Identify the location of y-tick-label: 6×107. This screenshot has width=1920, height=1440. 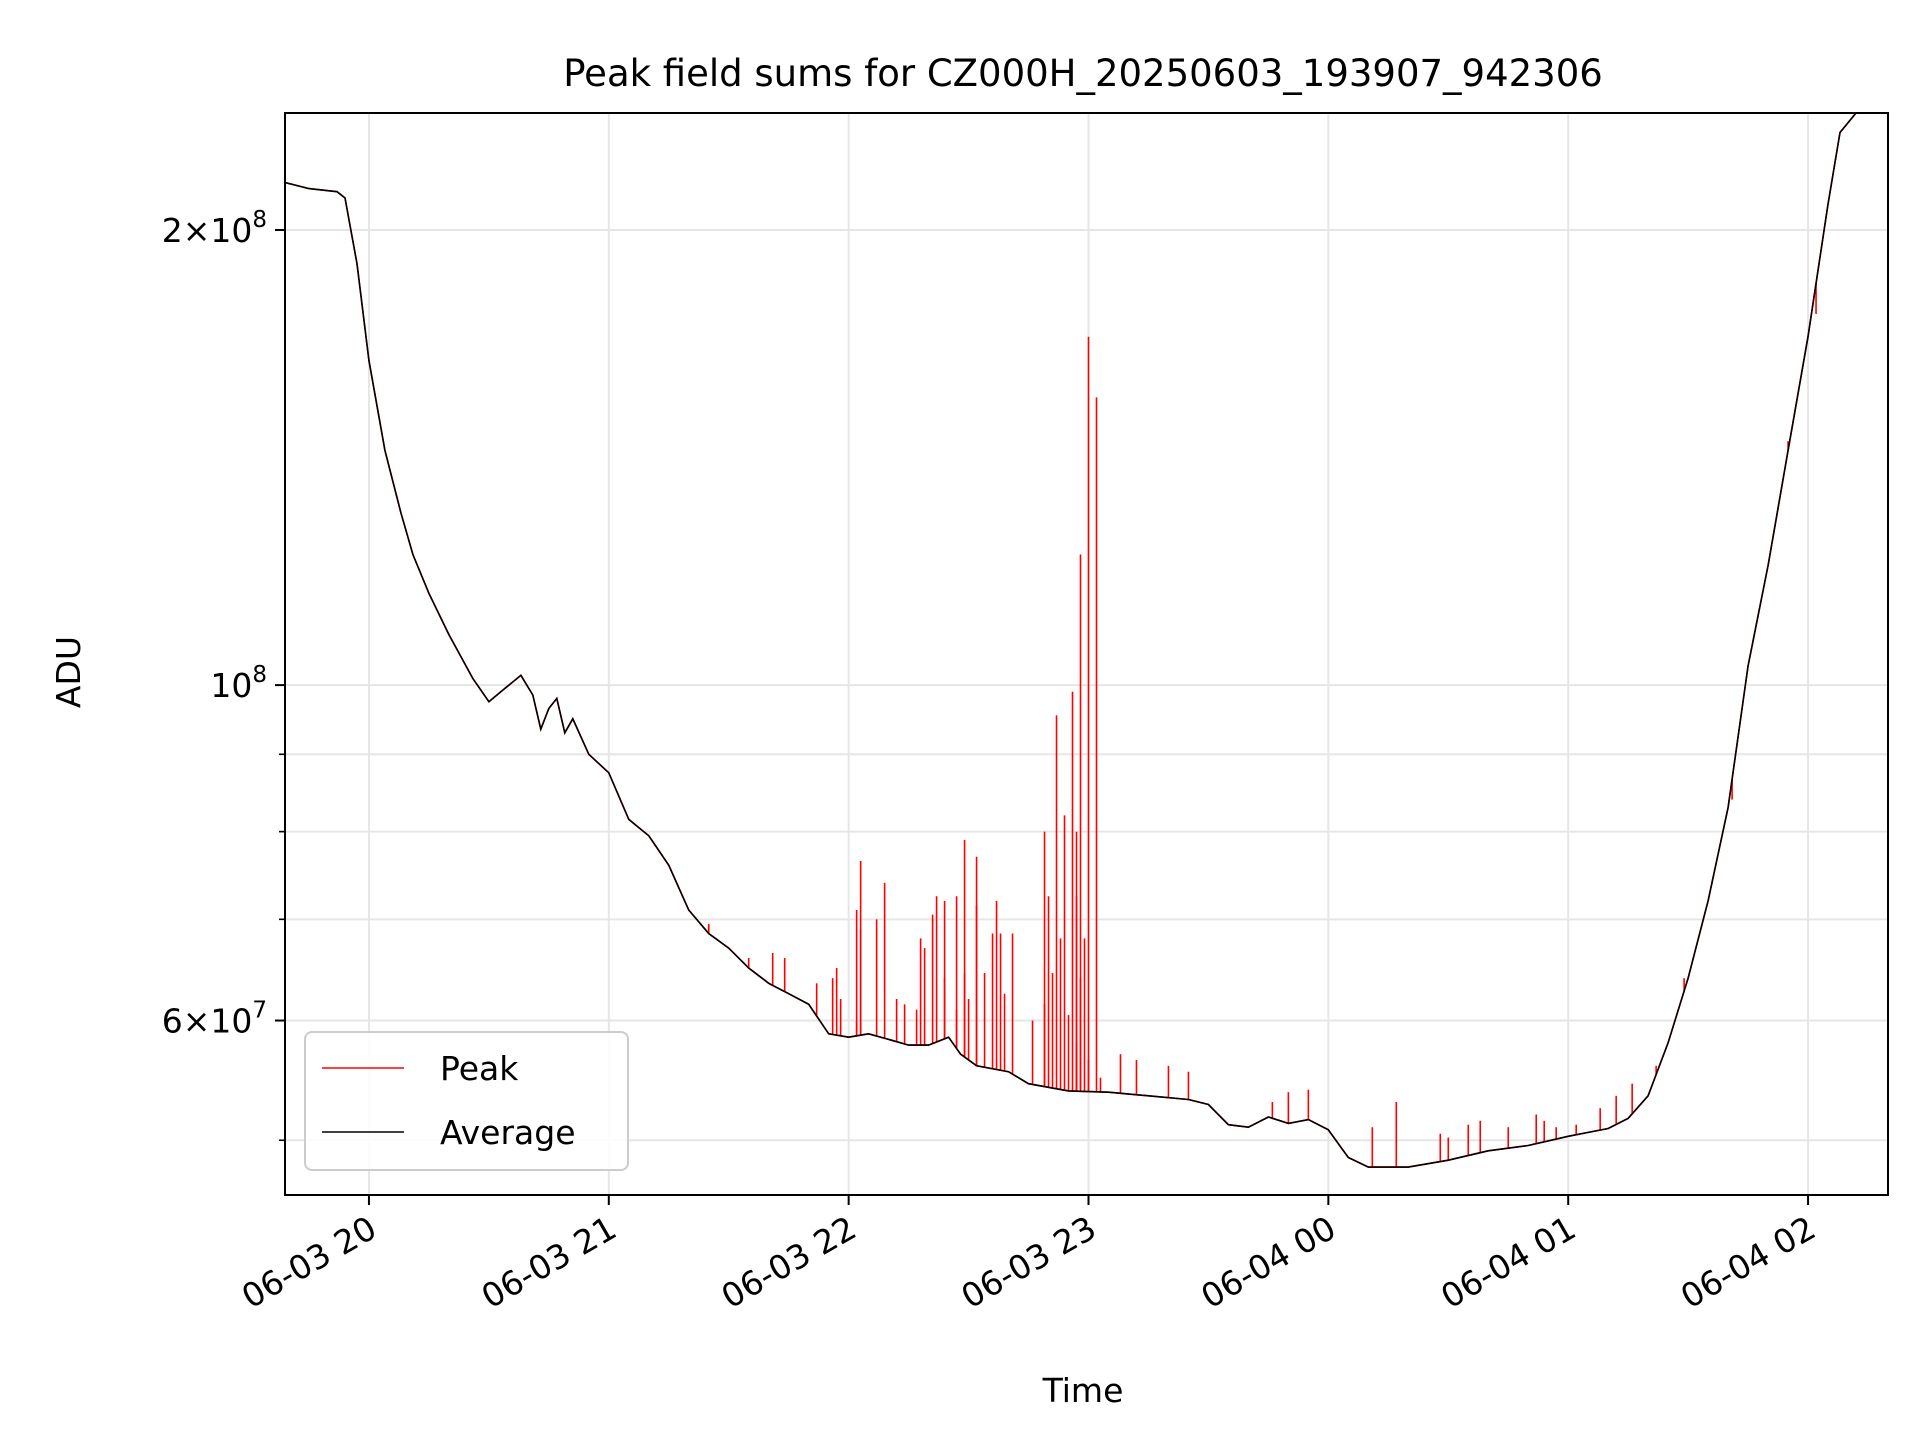
(214, 1019).